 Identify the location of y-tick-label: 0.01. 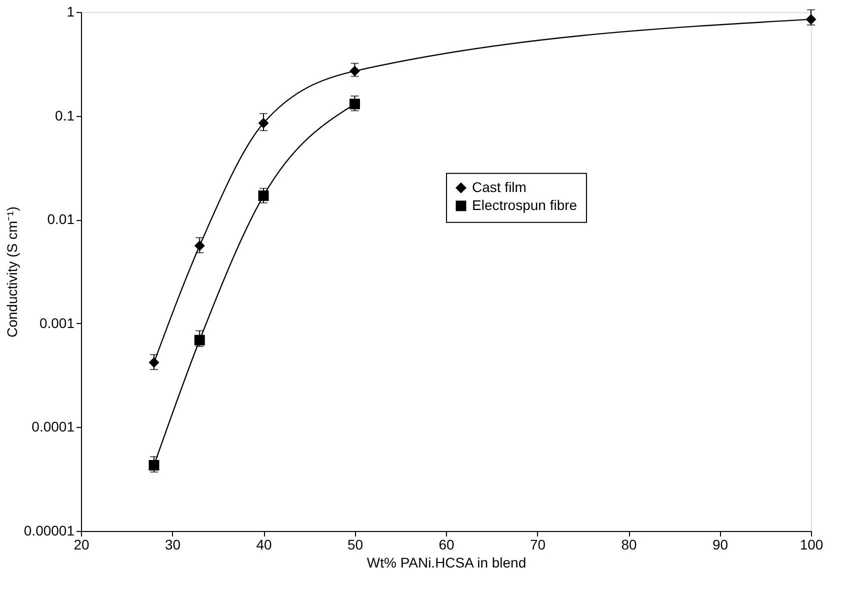
(61, 219).